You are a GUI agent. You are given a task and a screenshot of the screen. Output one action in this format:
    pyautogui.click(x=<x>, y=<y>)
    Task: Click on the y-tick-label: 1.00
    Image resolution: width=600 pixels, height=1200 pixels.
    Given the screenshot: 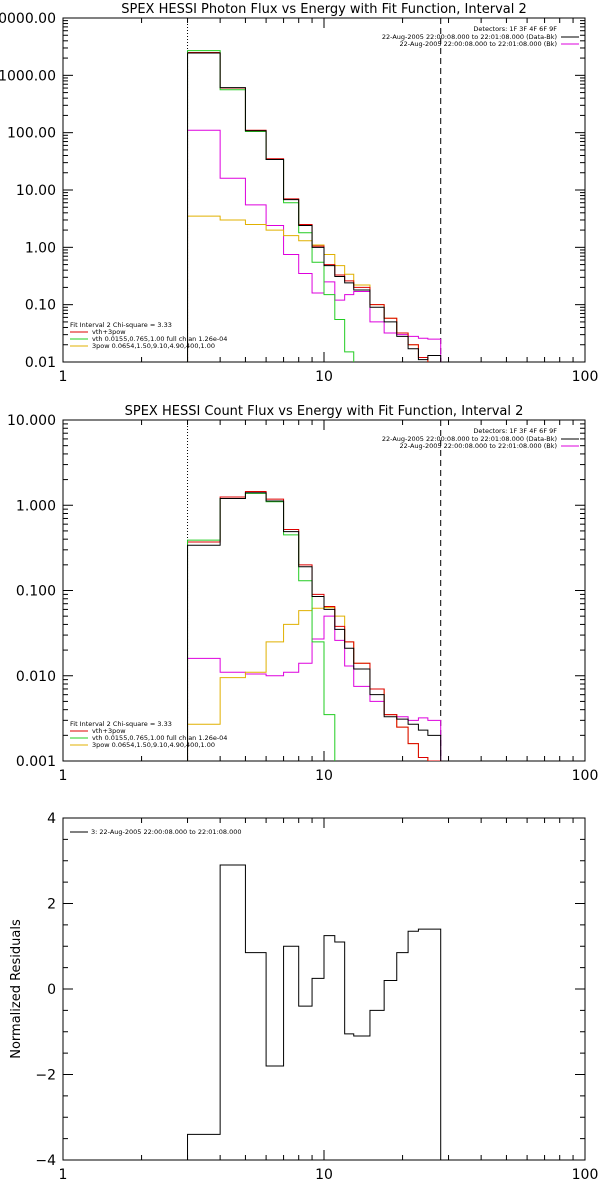 What is the action you would take?
    pyautogui.click(x=40, y=248)
    